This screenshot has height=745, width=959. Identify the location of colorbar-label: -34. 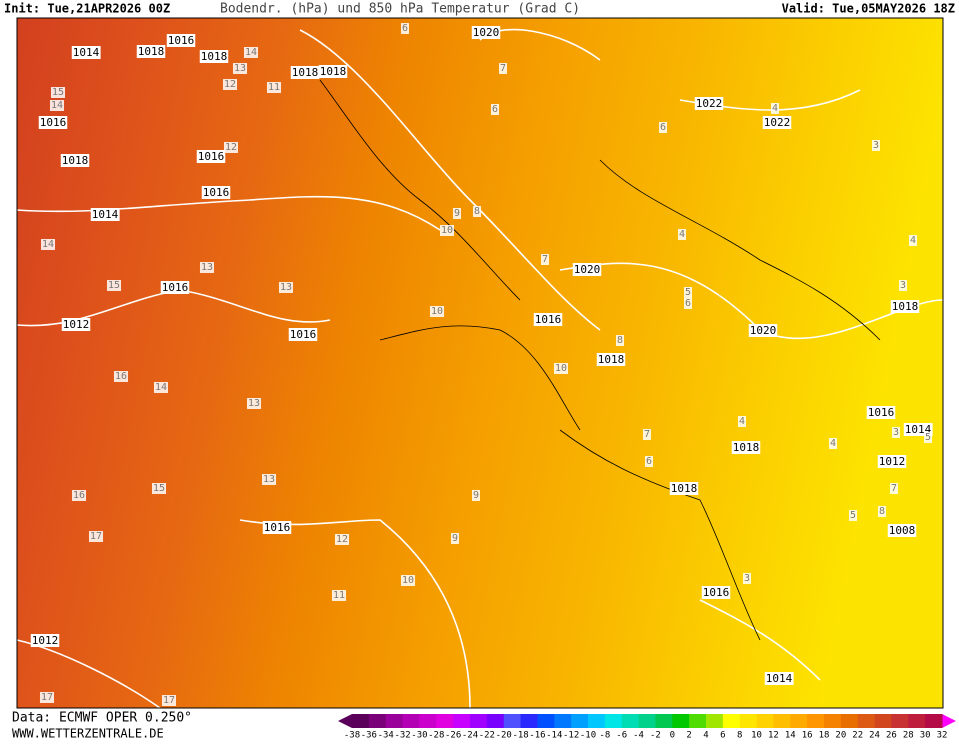
(386, 736).